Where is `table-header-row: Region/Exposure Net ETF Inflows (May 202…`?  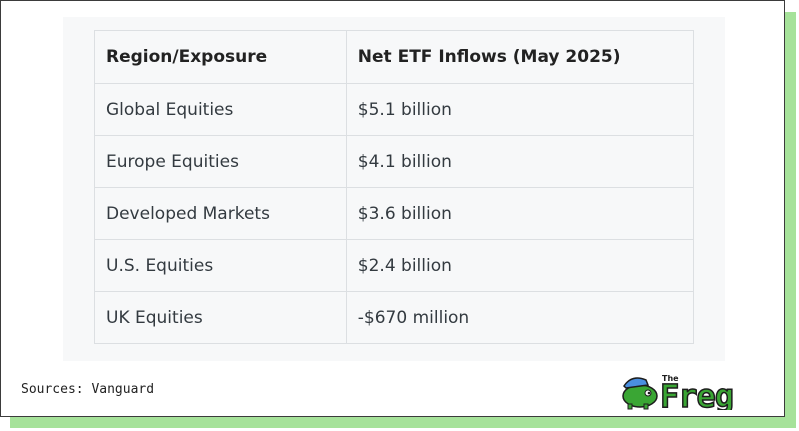 table-header-row: Region/Exposure Net ETF Inflows (May 202… is located at coordinates (394, 57).